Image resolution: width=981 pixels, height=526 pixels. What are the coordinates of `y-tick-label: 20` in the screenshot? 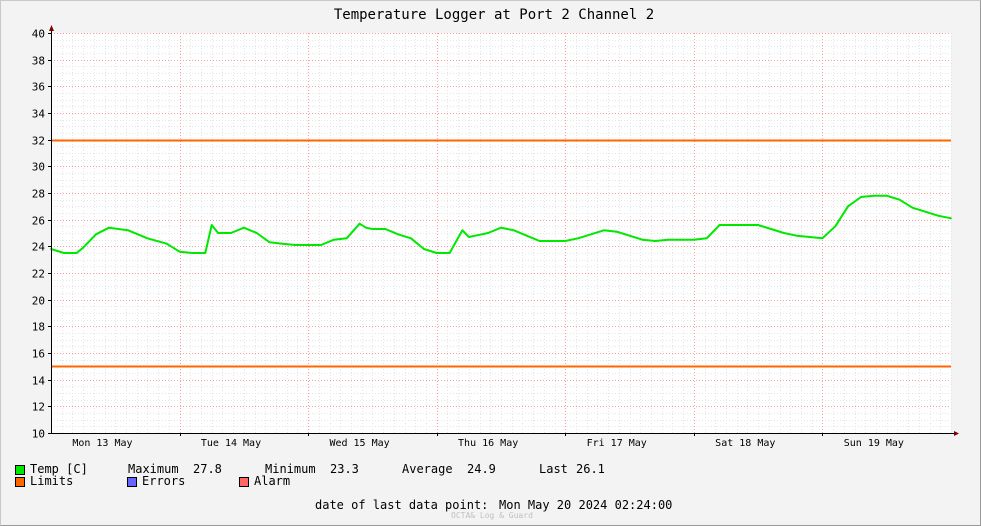 It's located at (38, 301).